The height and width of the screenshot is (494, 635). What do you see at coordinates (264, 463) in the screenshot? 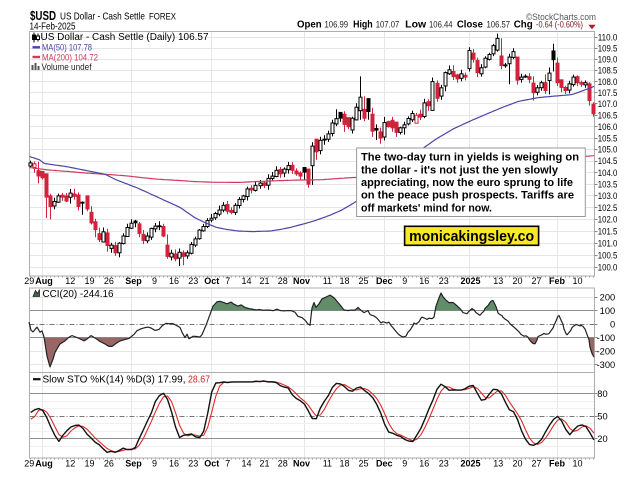
I see `svg-text: 21` at bounding box center [264, 463].